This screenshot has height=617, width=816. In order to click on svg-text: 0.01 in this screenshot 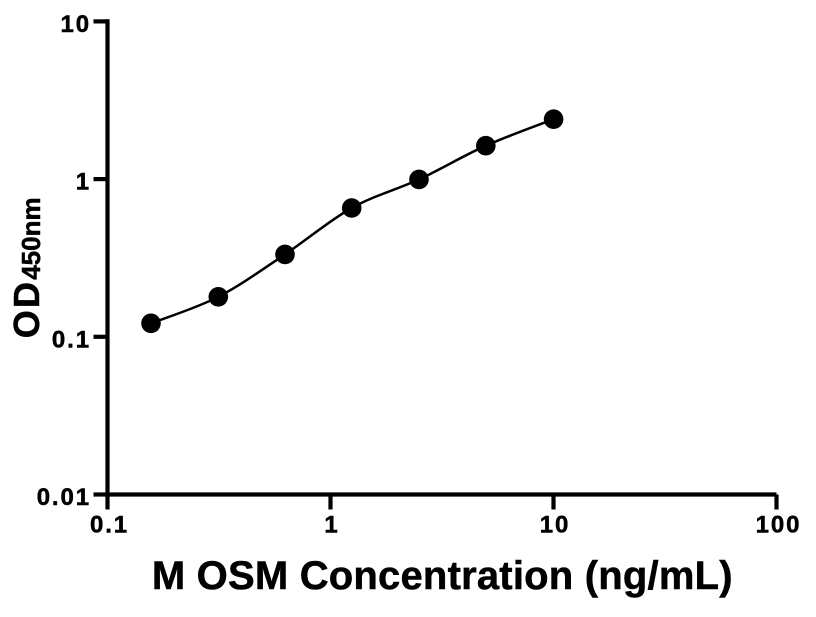, I will do `click(64, 497)`.